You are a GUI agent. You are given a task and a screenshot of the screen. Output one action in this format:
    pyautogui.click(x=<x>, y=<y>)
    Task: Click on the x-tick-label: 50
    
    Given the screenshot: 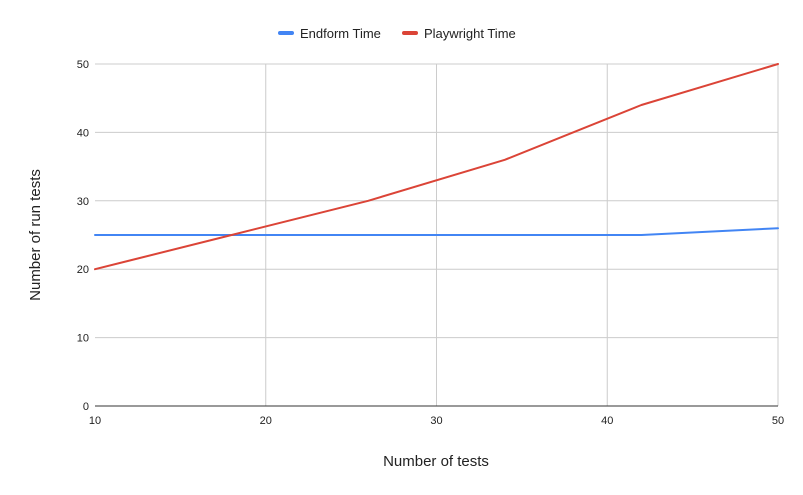 What is the action you would take?
    pyautogui.click(x=778, y=421)
    